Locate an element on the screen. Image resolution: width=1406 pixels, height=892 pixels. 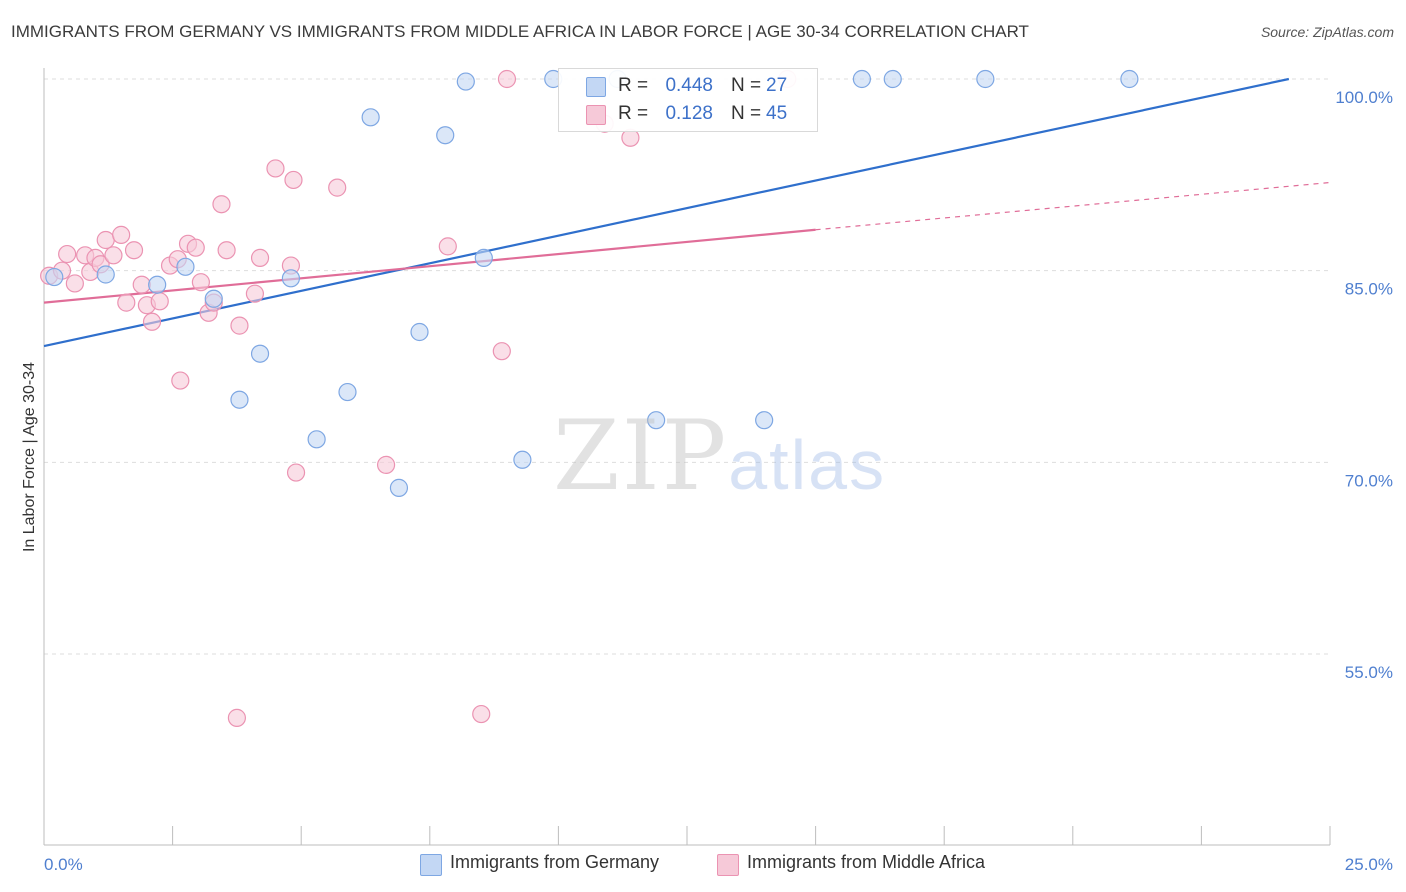
x-tick-label-min: 0.0% is located at coordinates (63, 864).